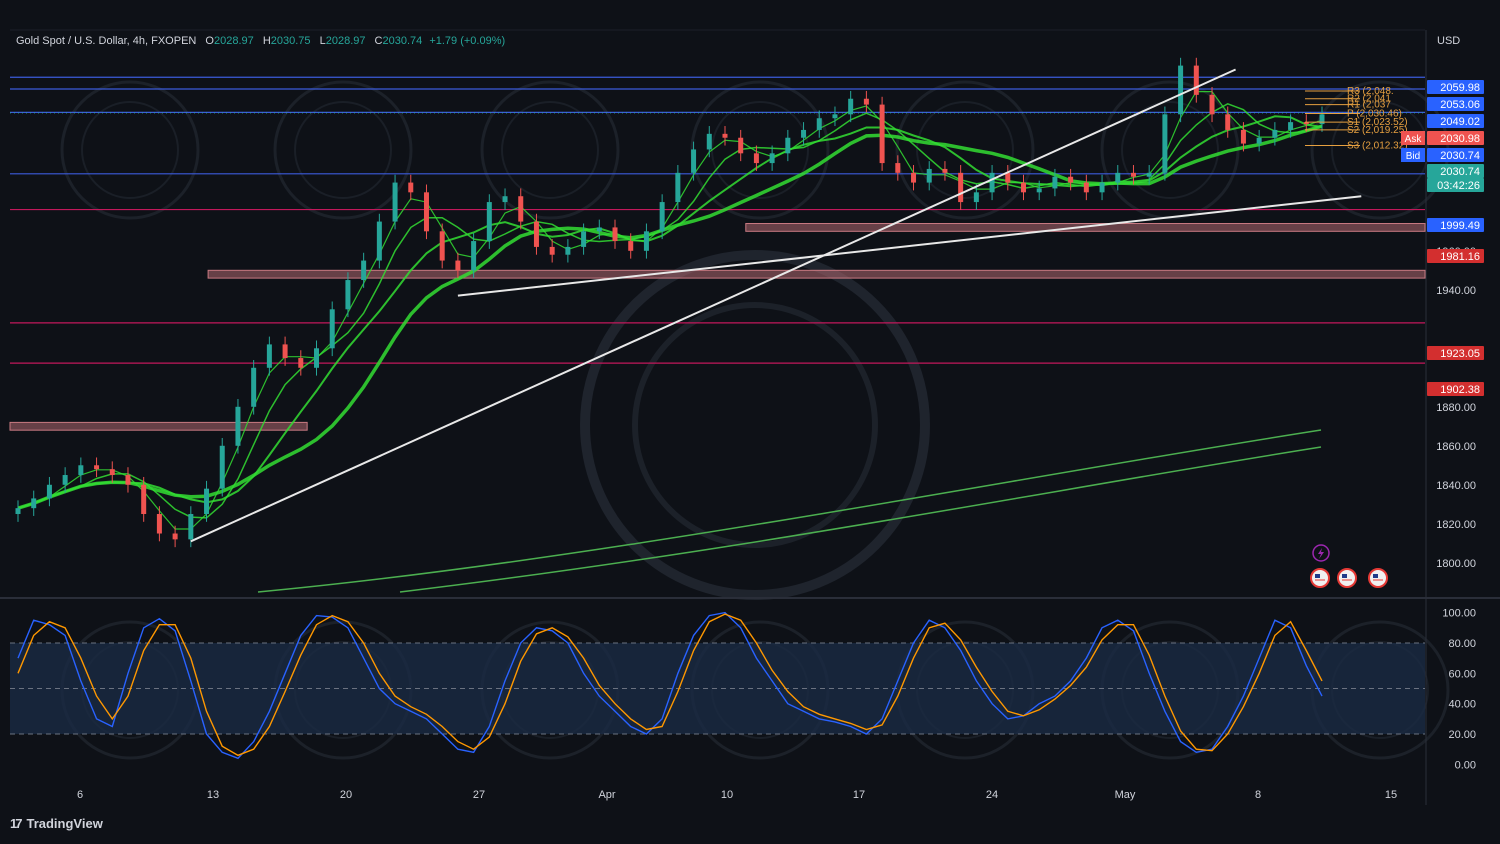 The image size is (1500, 844). What do you see at coordinates (378, 41) in the screenshot?
I see `close-label: C` at bounding box center [378, 41].